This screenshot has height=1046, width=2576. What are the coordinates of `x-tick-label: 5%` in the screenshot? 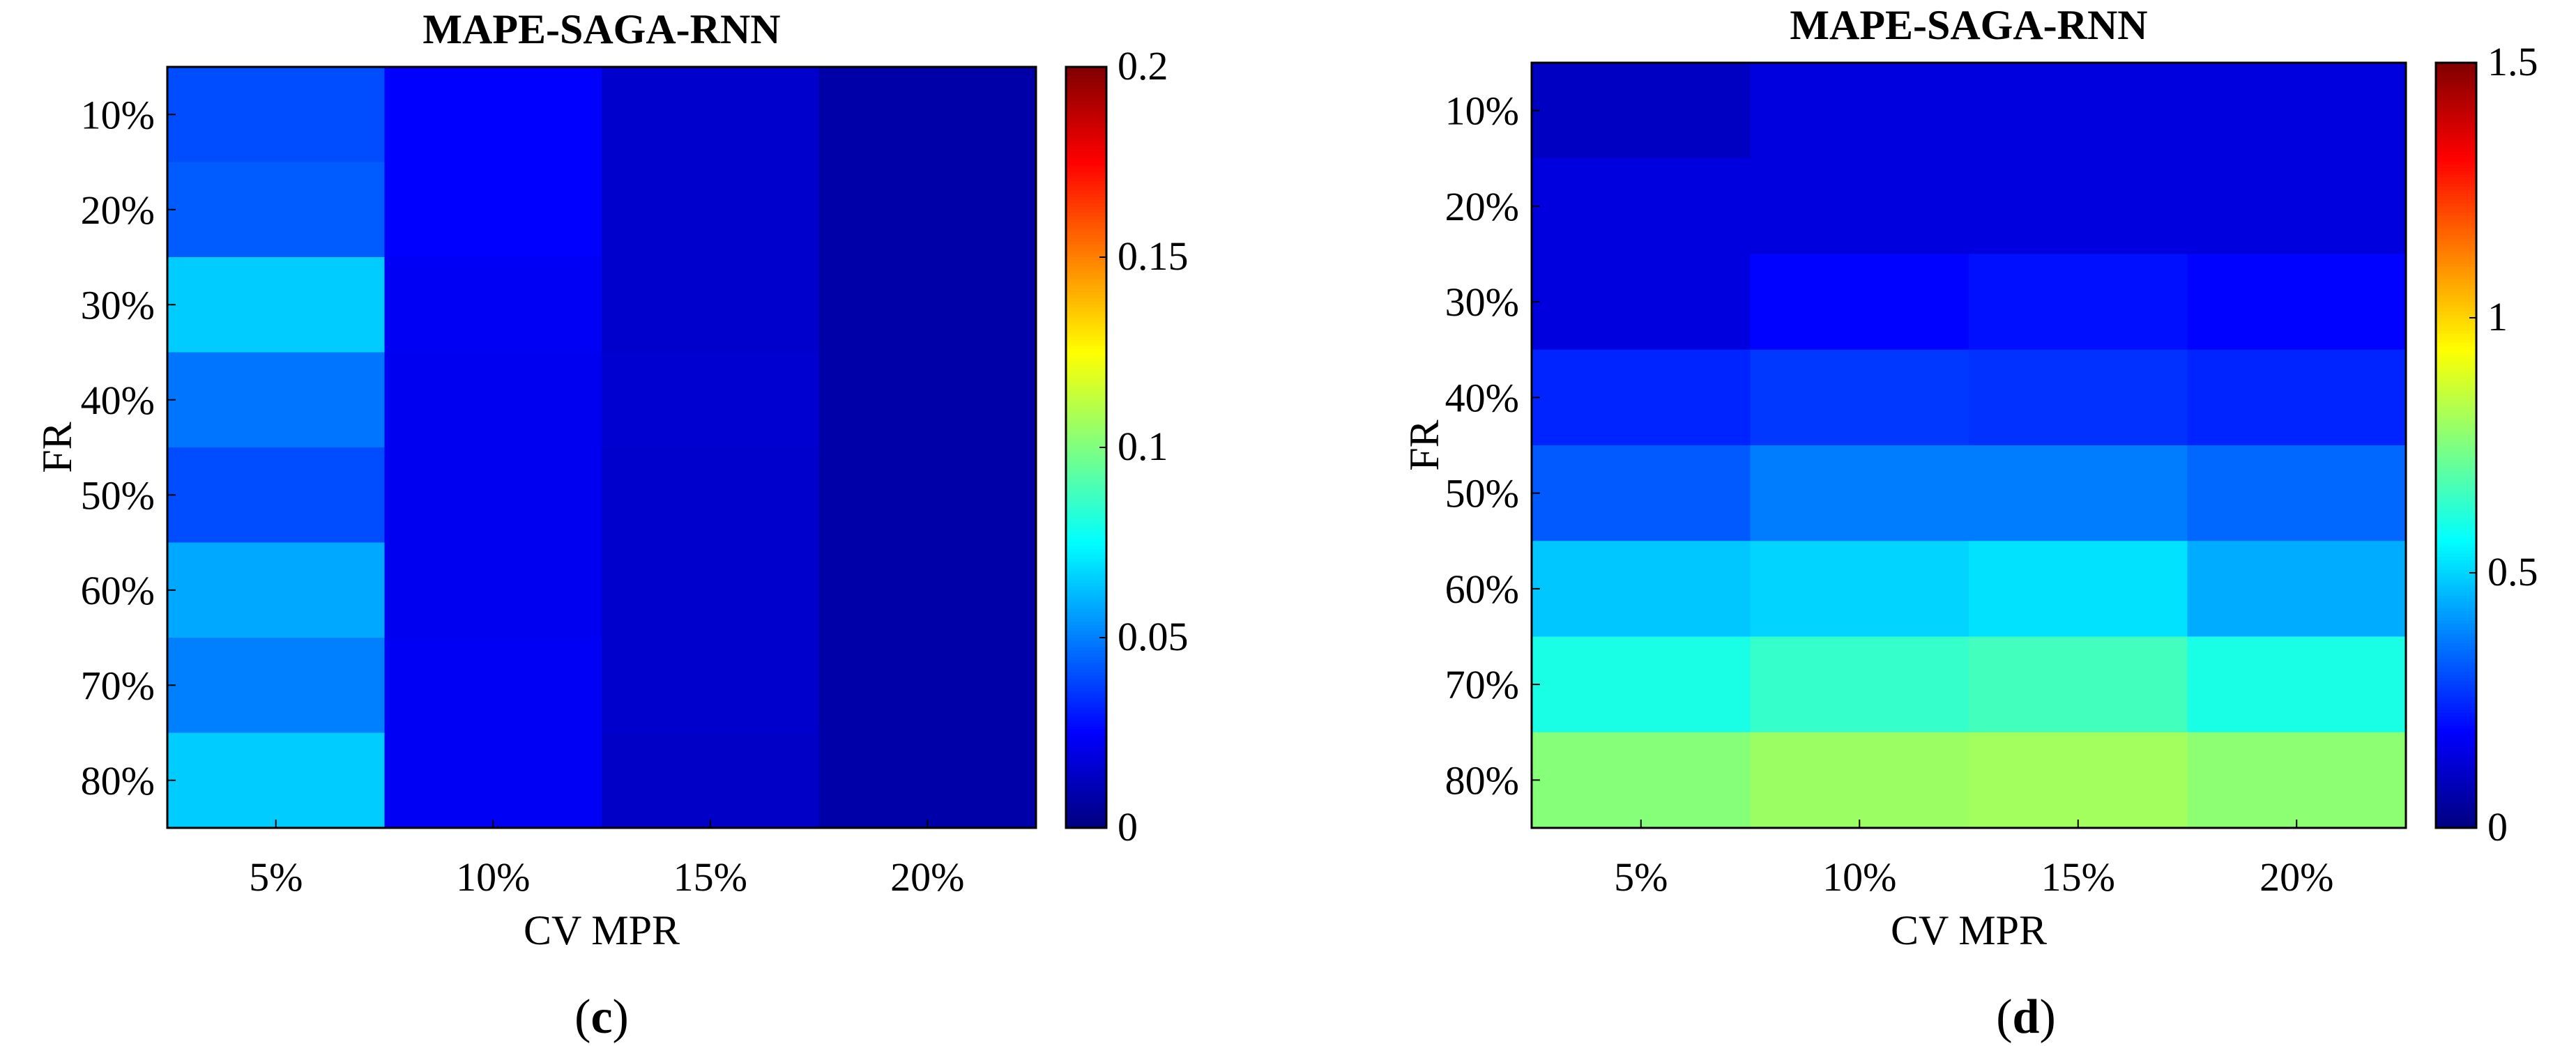 It's located at (276, 877).